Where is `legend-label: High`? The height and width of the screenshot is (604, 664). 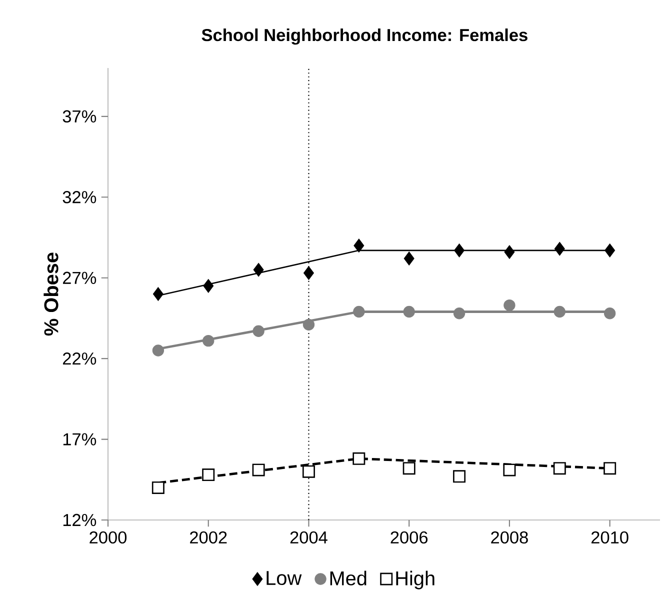
legend-label: High is located at coordinates (415, 580).